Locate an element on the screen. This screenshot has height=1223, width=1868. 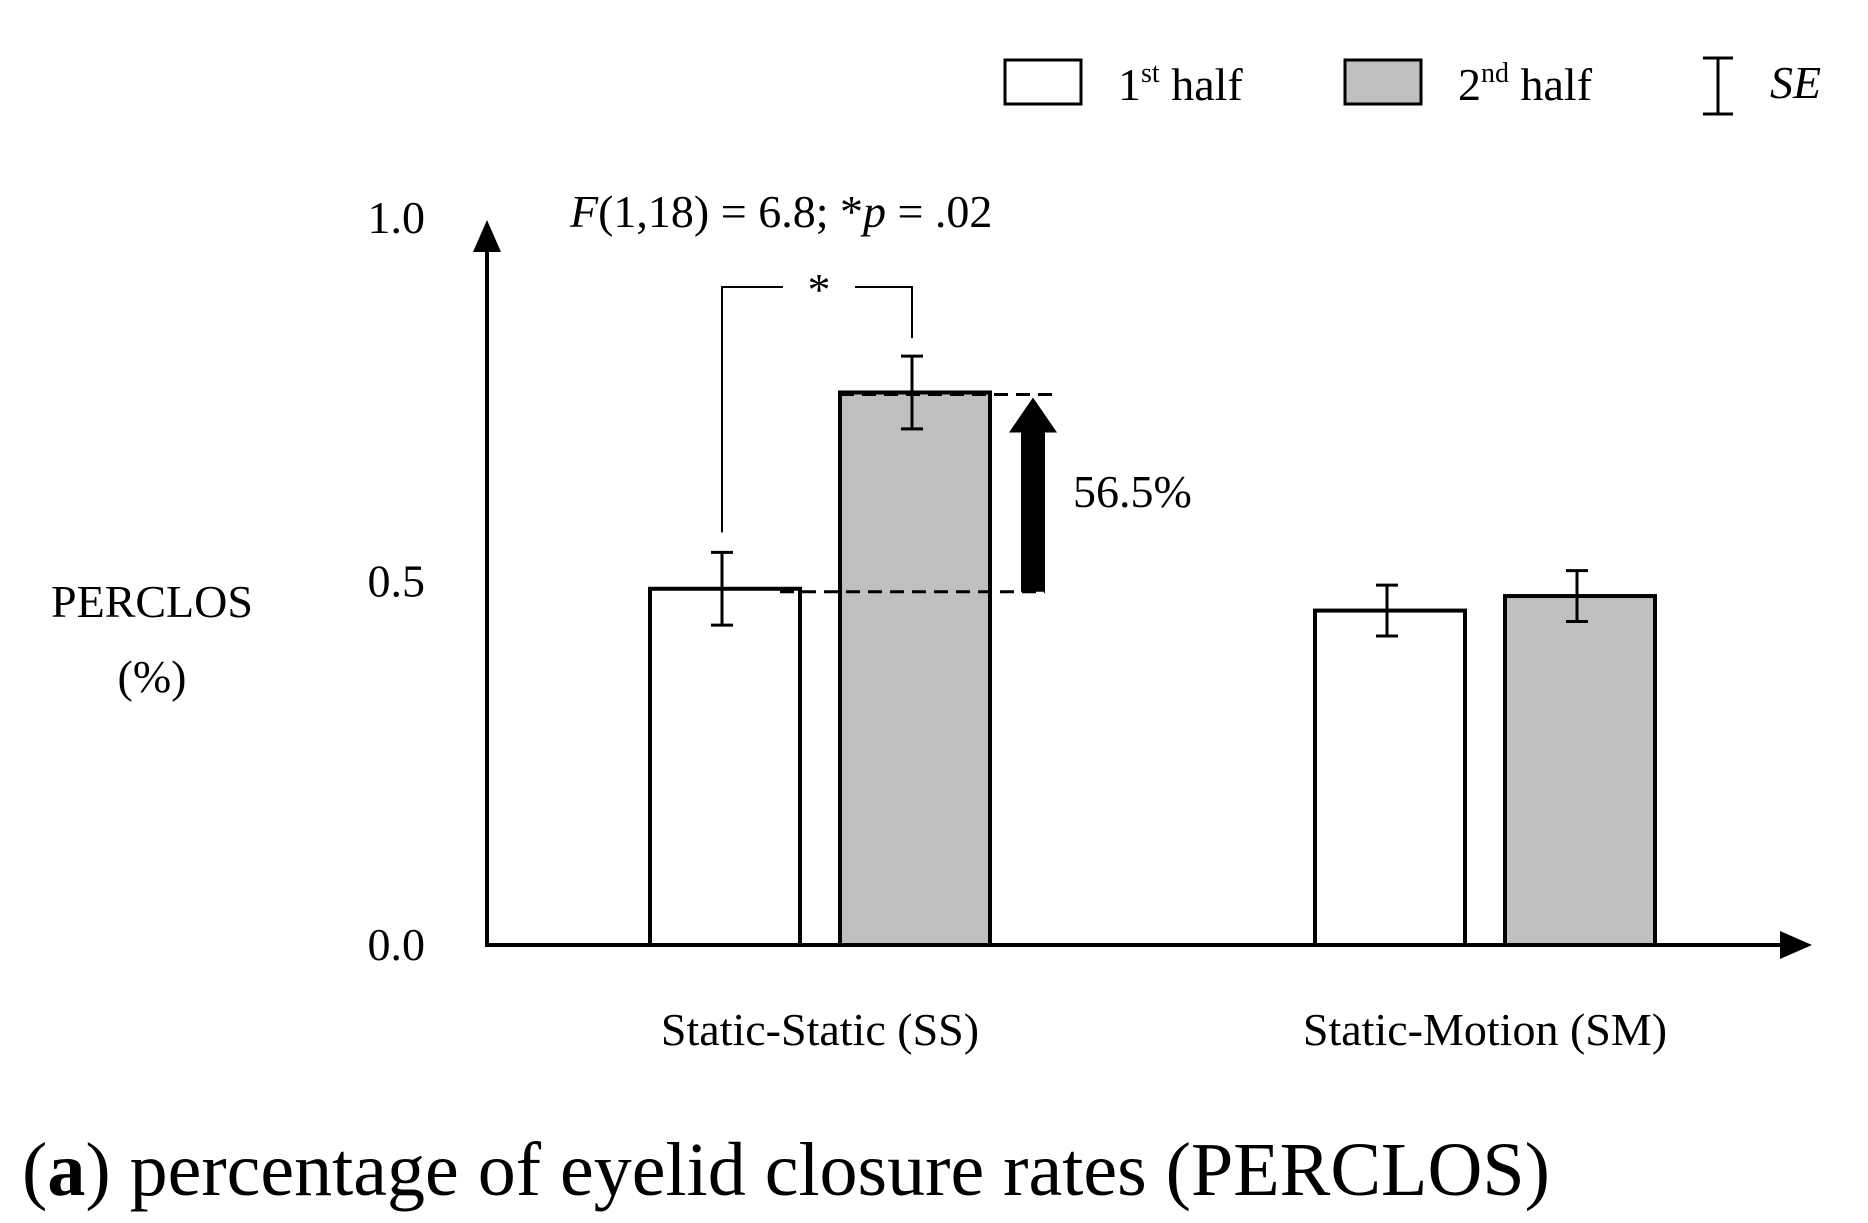
legend-swatch-1st-half is located at coordinates (1043, 82).